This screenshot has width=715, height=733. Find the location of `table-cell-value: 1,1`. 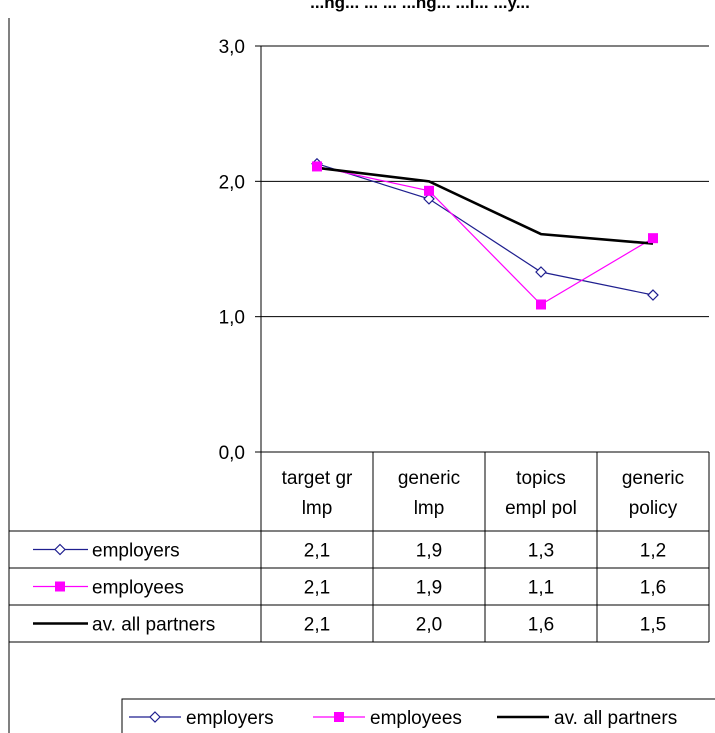

table-cell-value: 1,1 is located at coordinates (541, 588).